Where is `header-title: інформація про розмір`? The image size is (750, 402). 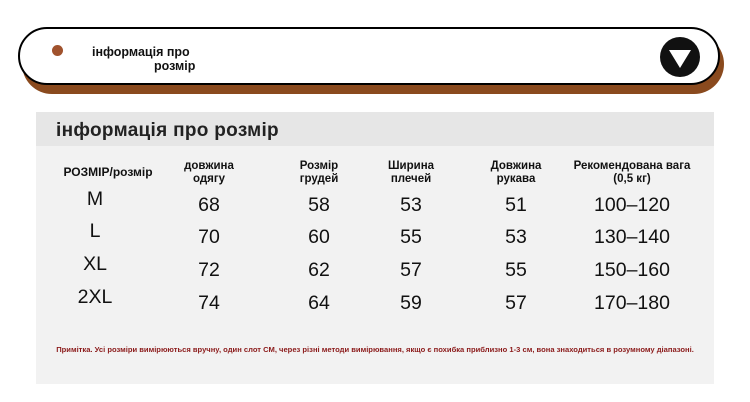 header-title: інформація про розмір is located at coordinates (192, 59).